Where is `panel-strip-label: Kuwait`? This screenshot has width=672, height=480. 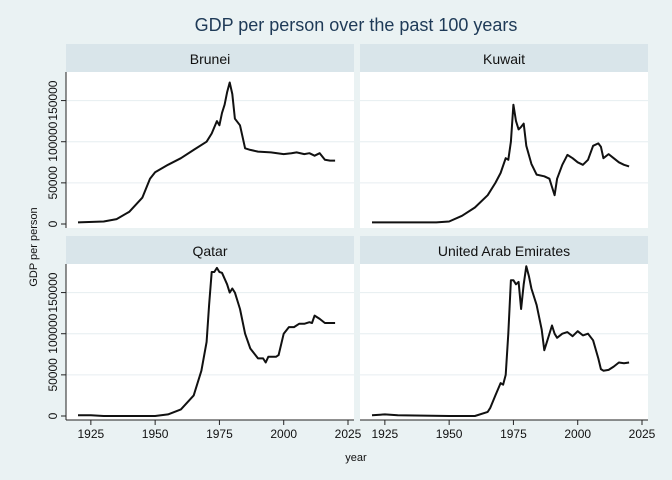 panel-strip-label: Kuwait is located at coordinates (504, 59).